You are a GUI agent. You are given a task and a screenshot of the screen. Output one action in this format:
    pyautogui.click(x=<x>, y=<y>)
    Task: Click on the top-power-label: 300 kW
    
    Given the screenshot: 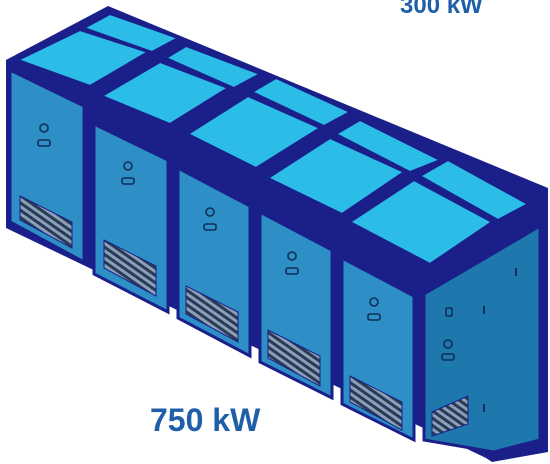 What is the action you would take?
    pyautogui.click(x=441, y=9)
    